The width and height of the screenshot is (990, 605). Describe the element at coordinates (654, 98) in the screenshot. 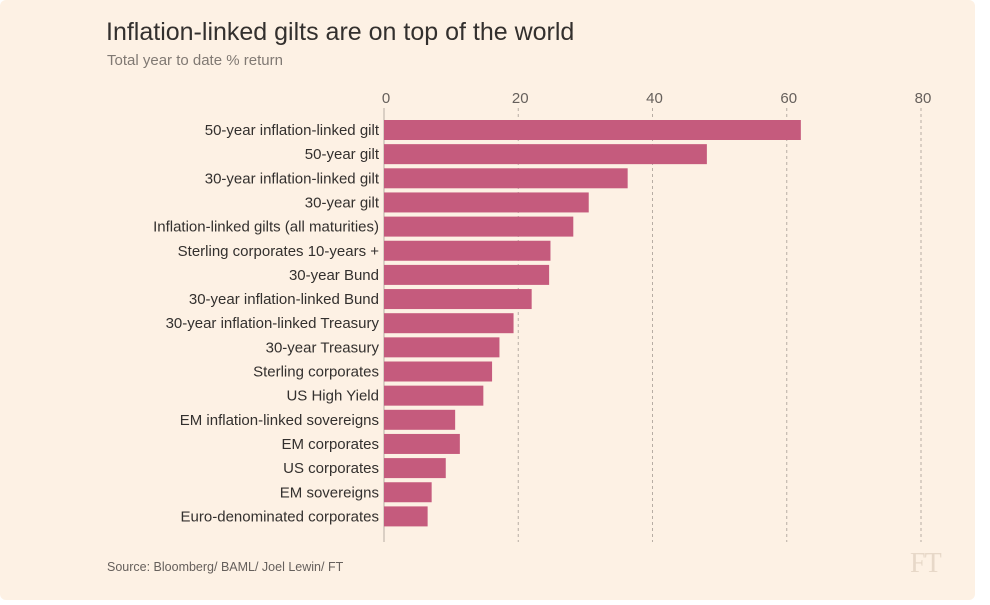

I see `x-tick-label: 40` at that location.